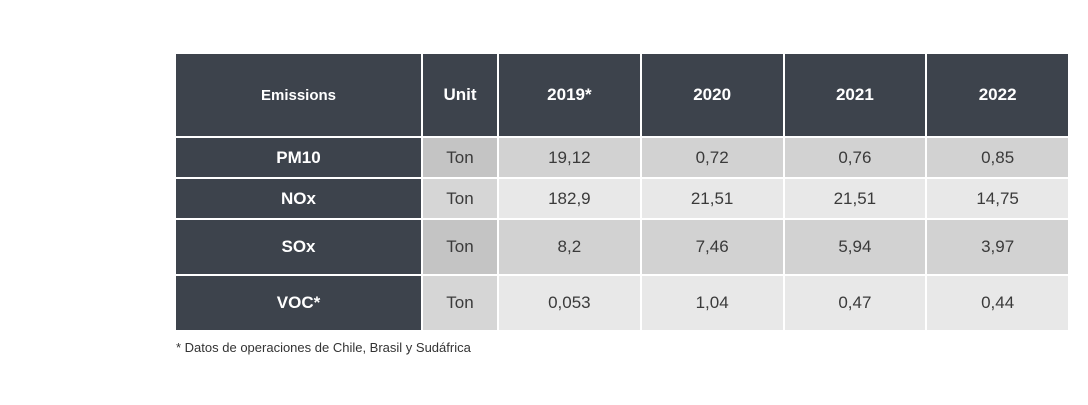 Image resolution: width=1088 pixels, height=405 pixels. I want to click on table-cell: 14,75, so click(997, 198).